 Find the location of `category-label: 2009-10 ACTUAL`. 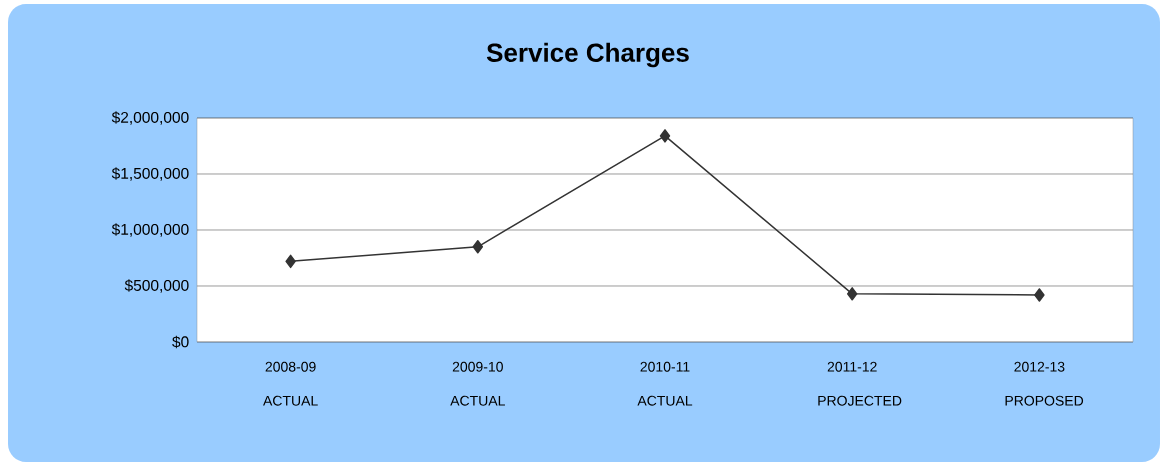

category-label: 2009-10 ACTUAL is located at coordinates (477, 383).